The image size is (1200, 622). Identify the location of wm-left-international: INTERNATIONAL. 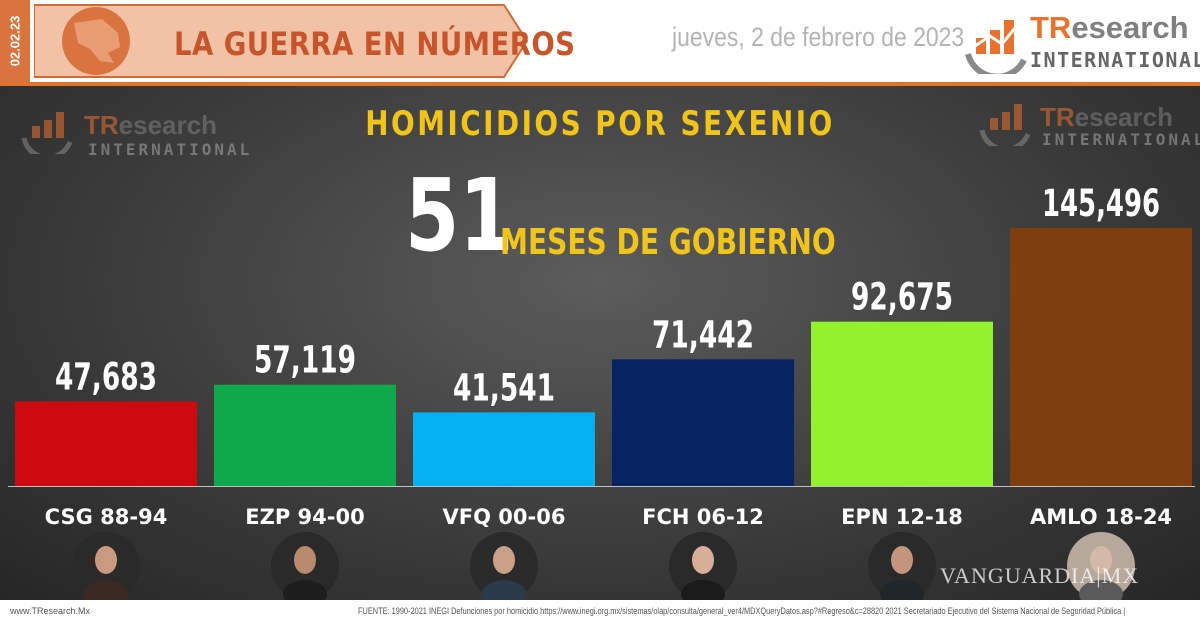
(170, 149).